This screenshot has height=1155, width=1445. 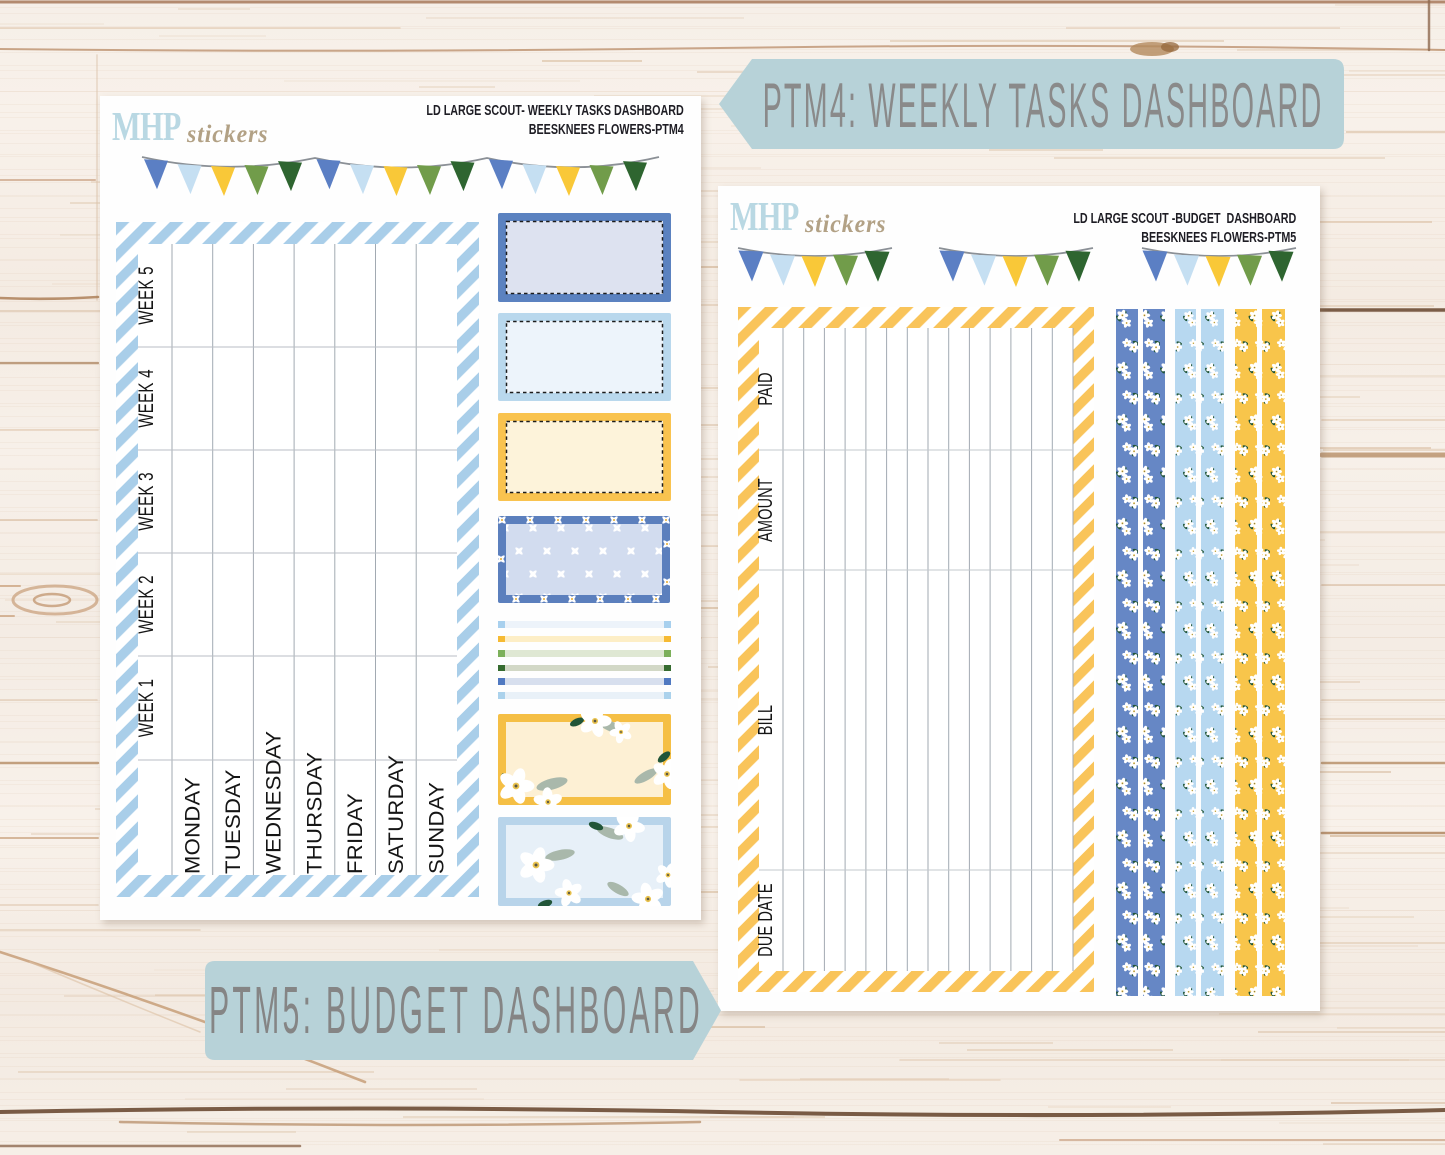 What do you see at coordinates (145, 501) in the screenshot?
I see `svg-text: WEEK 3` at bounding box center [145, 501].